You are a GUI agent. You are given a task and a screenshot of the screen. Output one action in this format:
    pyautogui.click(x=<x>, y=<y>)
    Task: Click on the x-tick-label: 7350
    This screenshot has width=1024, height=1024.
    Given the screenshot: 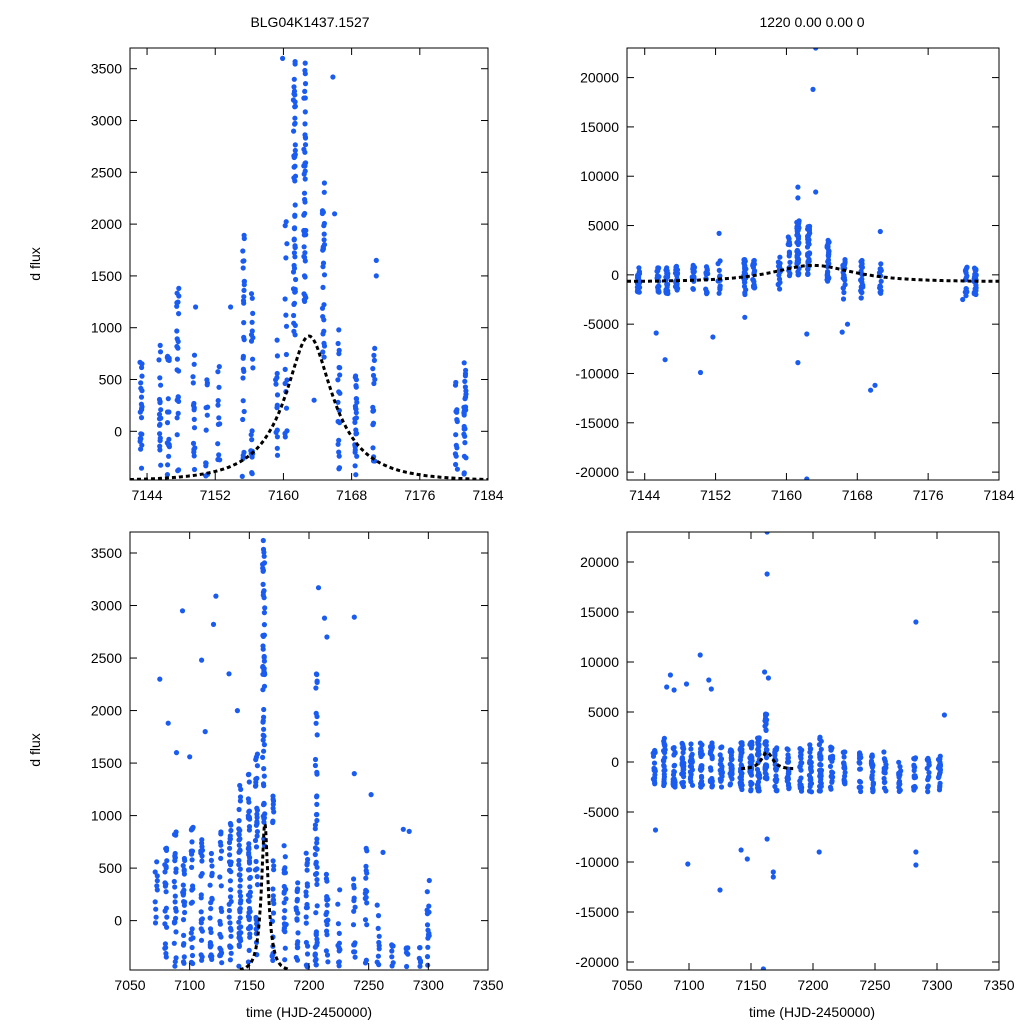 What is the action you would take?
    pyautogui.click(x=998, y=985)
    